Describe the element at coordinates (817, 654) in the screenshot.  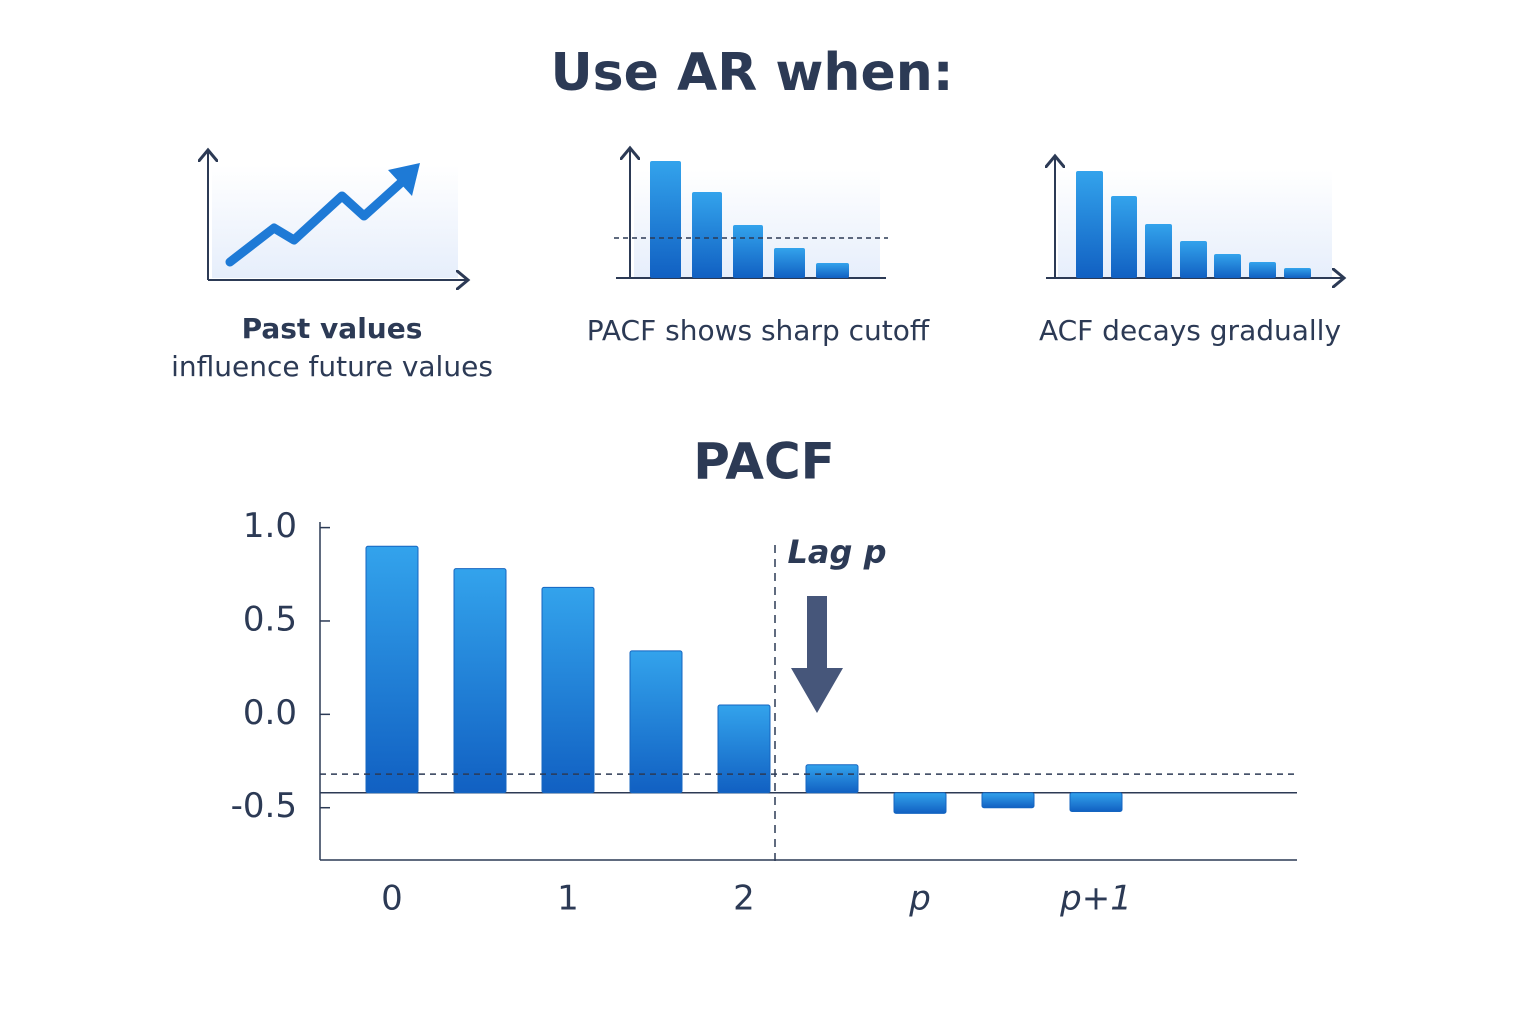
I see `annotation-arrow` at that location.